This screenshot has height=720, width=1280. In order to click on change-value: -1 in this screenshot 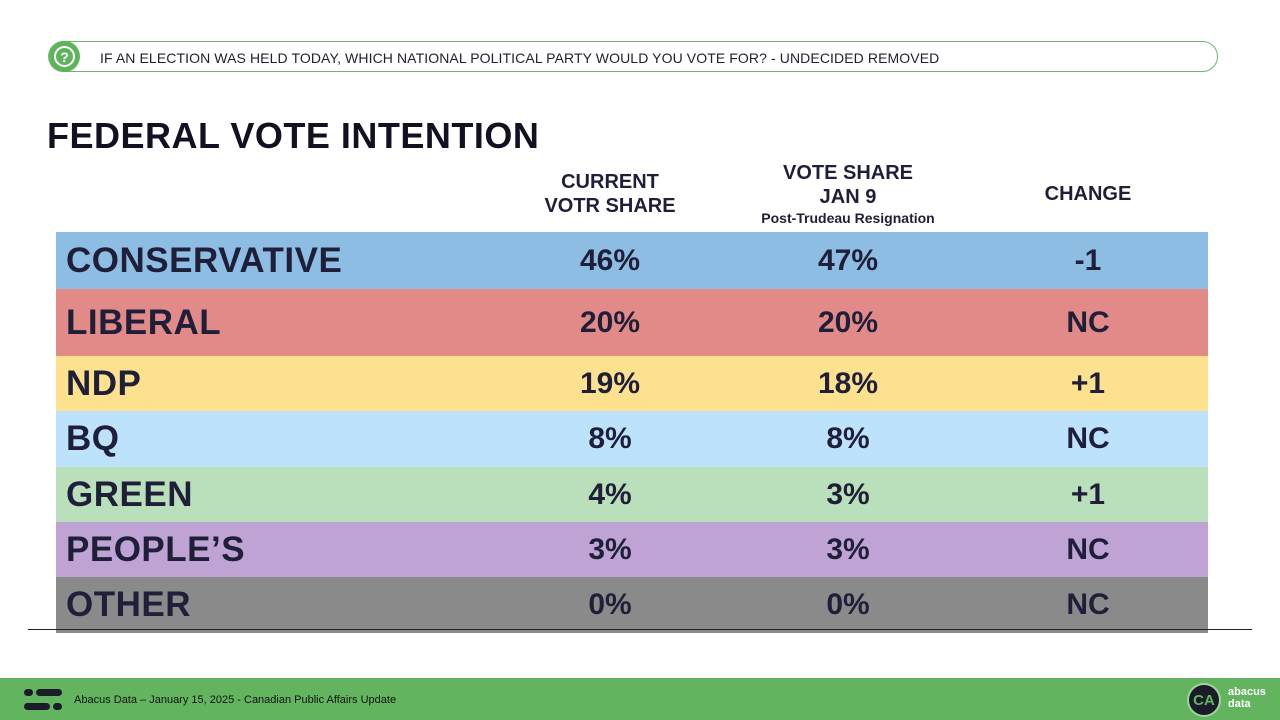, I will do `click(1088, 260)`.